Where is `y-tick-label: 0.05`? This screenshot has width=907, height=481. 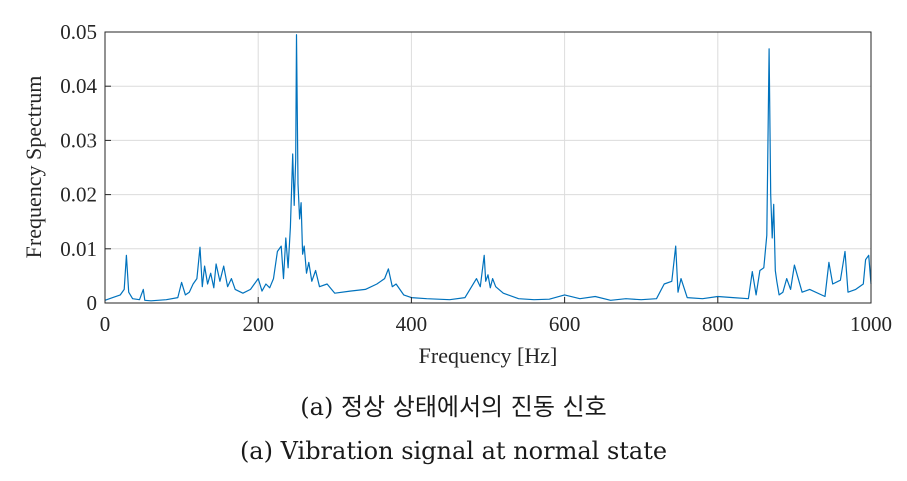 y-tick-label: 0.05 is located at coordinates (78, 32).